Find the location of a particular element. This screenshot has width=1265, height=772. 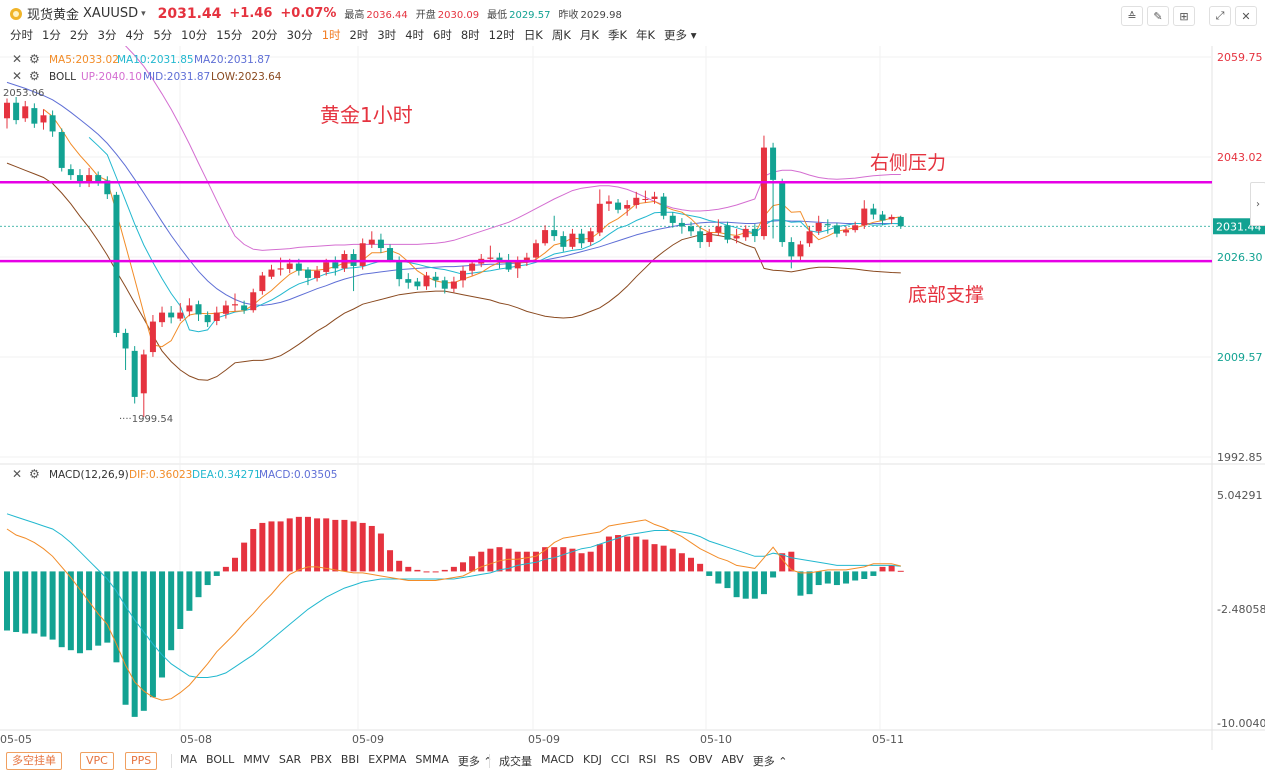

period-tab: 年K is located at coordinates (646, 35).